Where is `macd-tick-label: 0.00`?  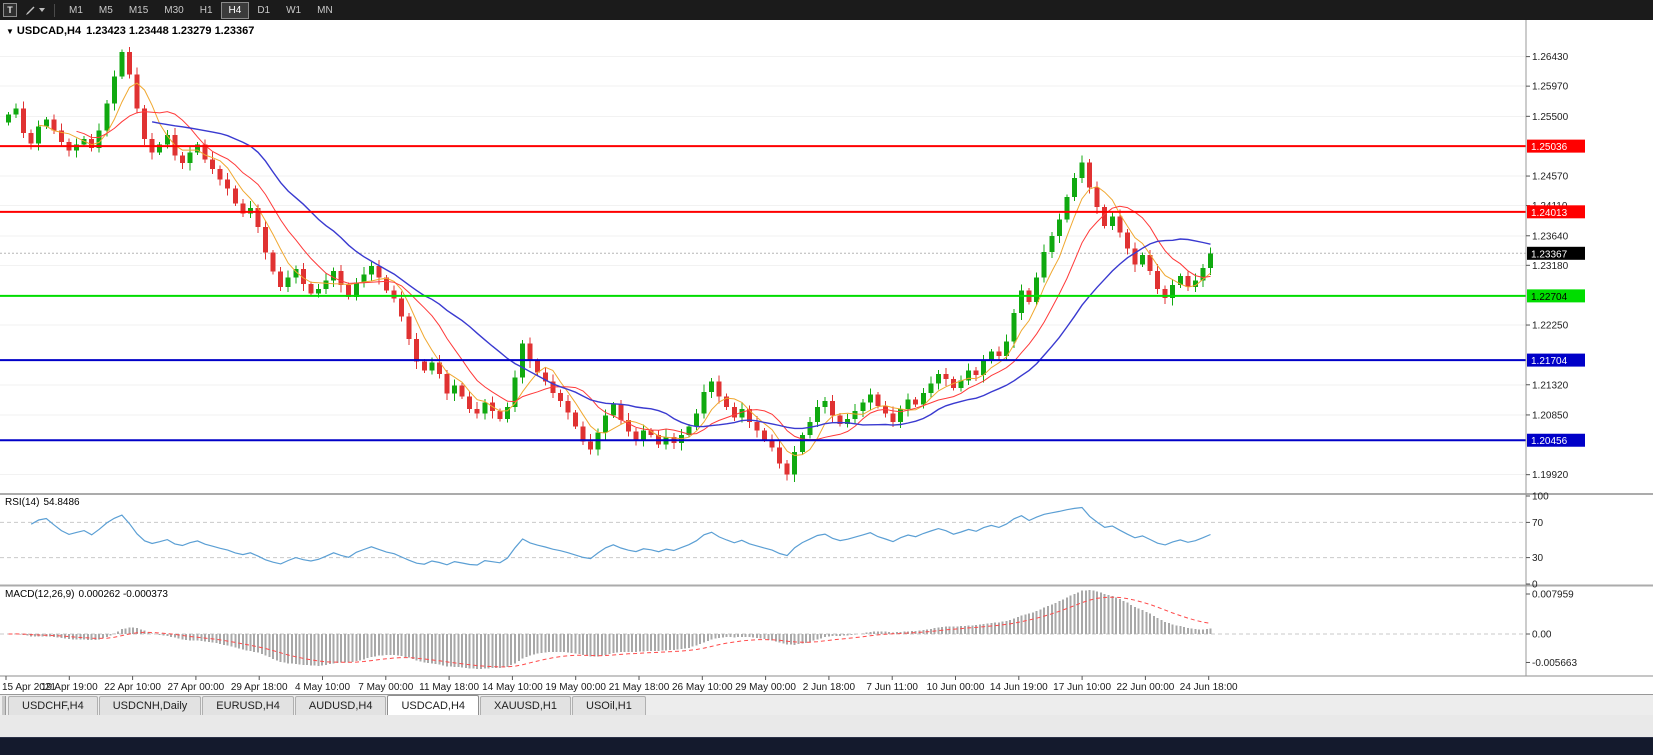 macd-tick-label: 0.00 is located at coordinates (1542, 635).